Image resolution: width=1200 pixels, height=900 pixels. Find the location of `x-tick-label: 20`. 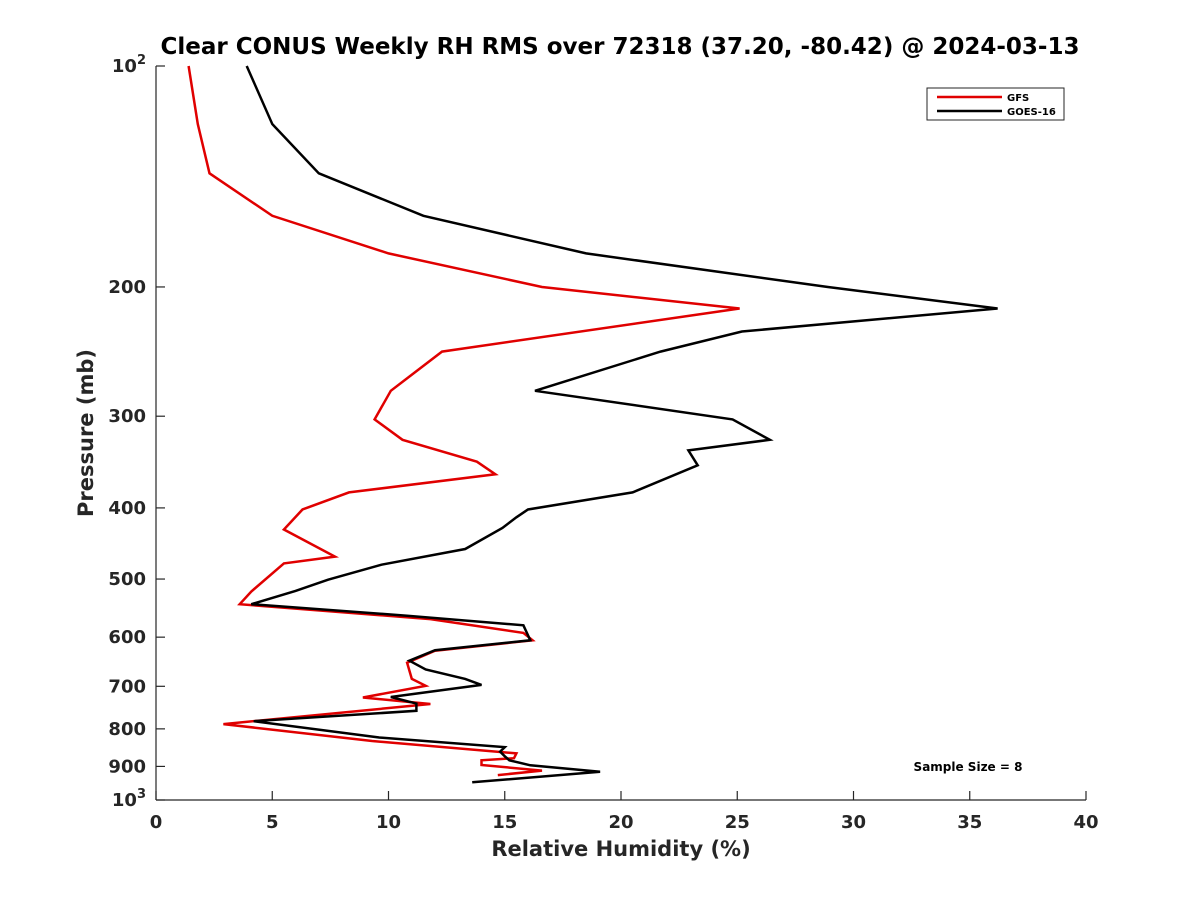

x-tick-label: 20 is located at coordinates (620, 822).